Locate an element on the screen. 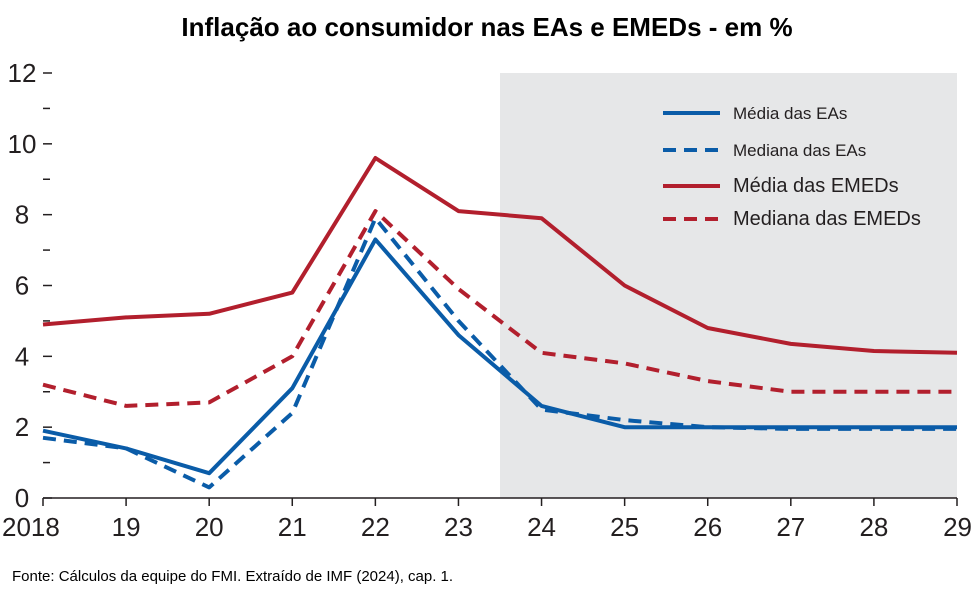 The image size is (974, 602). x-tick-label: 23 is located at coordinates (458, 527).